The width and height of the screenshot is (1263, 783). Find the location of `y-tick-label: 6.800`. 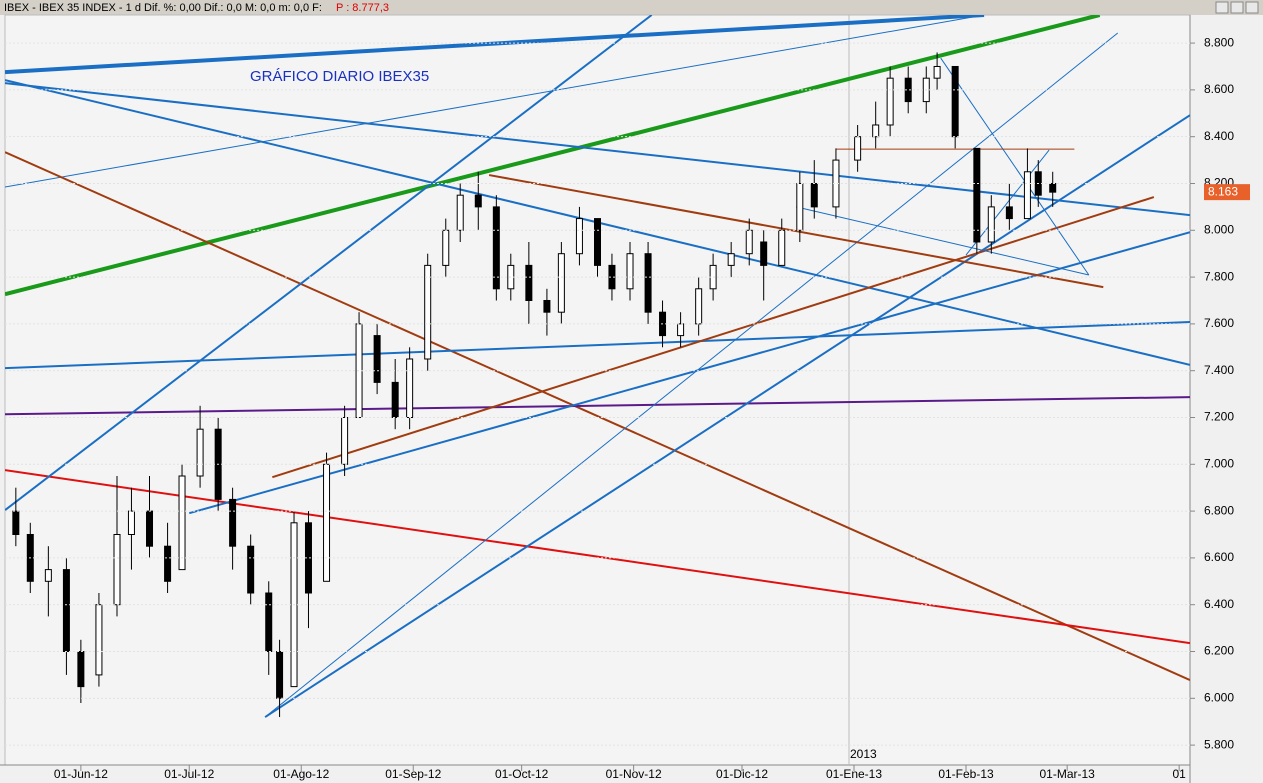

y-tick-label: 6.800 is located at coordinates (1219, 510).